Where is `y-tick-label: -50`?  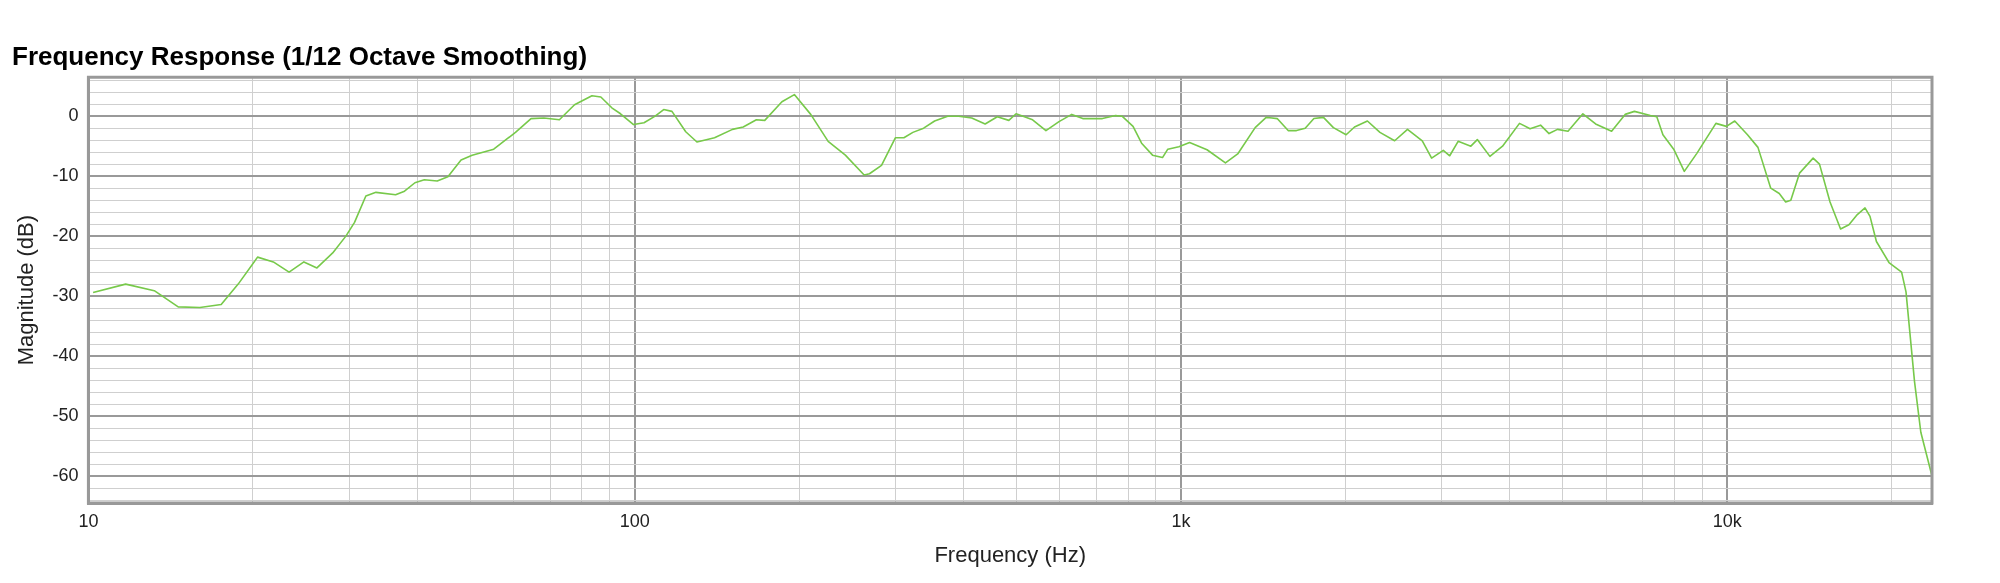
y-tick-label: -50 is located at coordinates (65, 415).